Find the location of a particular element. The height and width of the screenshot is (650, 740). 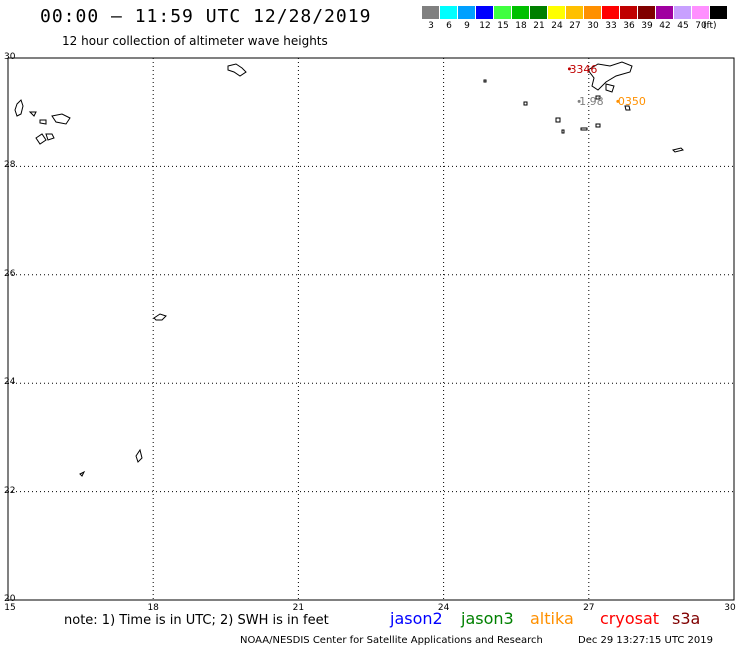

legend-swatch-label: 18 is located at coordinates (521, 26).